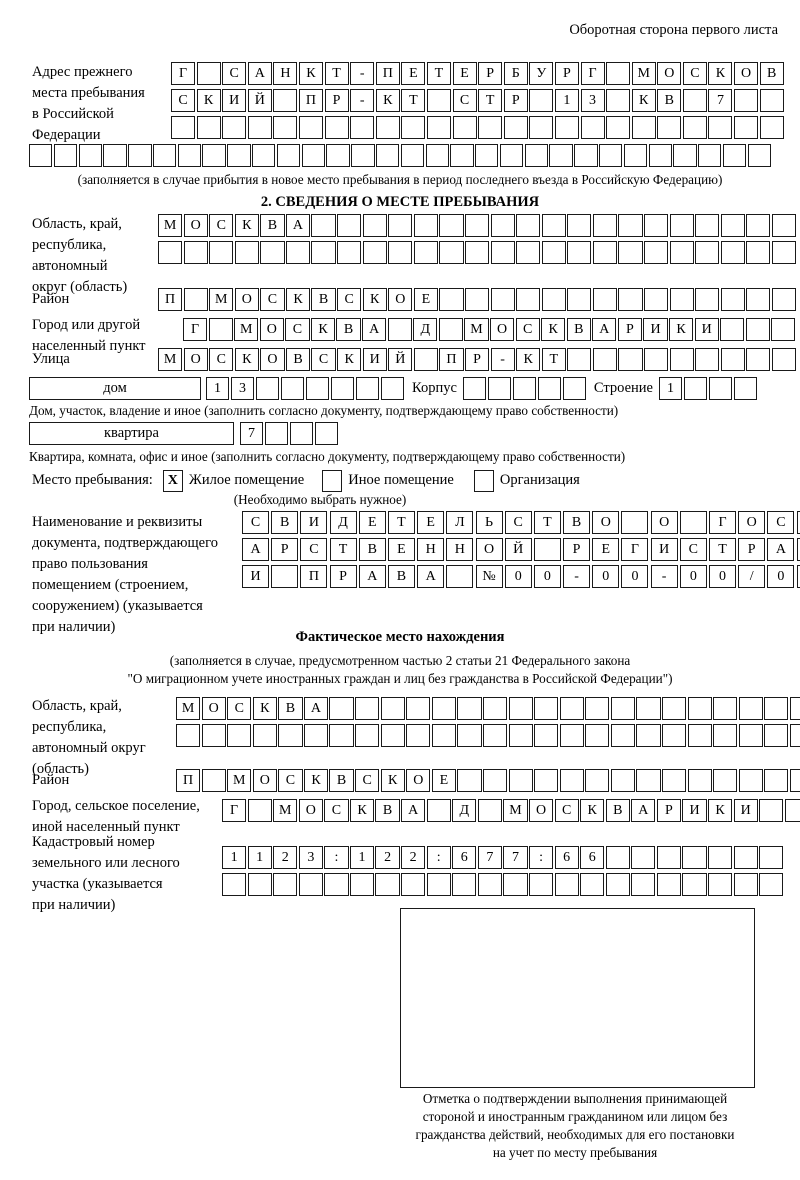 The width and height of the screenshot is (800, 1180). Describe the element at coordinates (577, 522) in the screenshot. I see `document-cell-r1-12: В` at that location.